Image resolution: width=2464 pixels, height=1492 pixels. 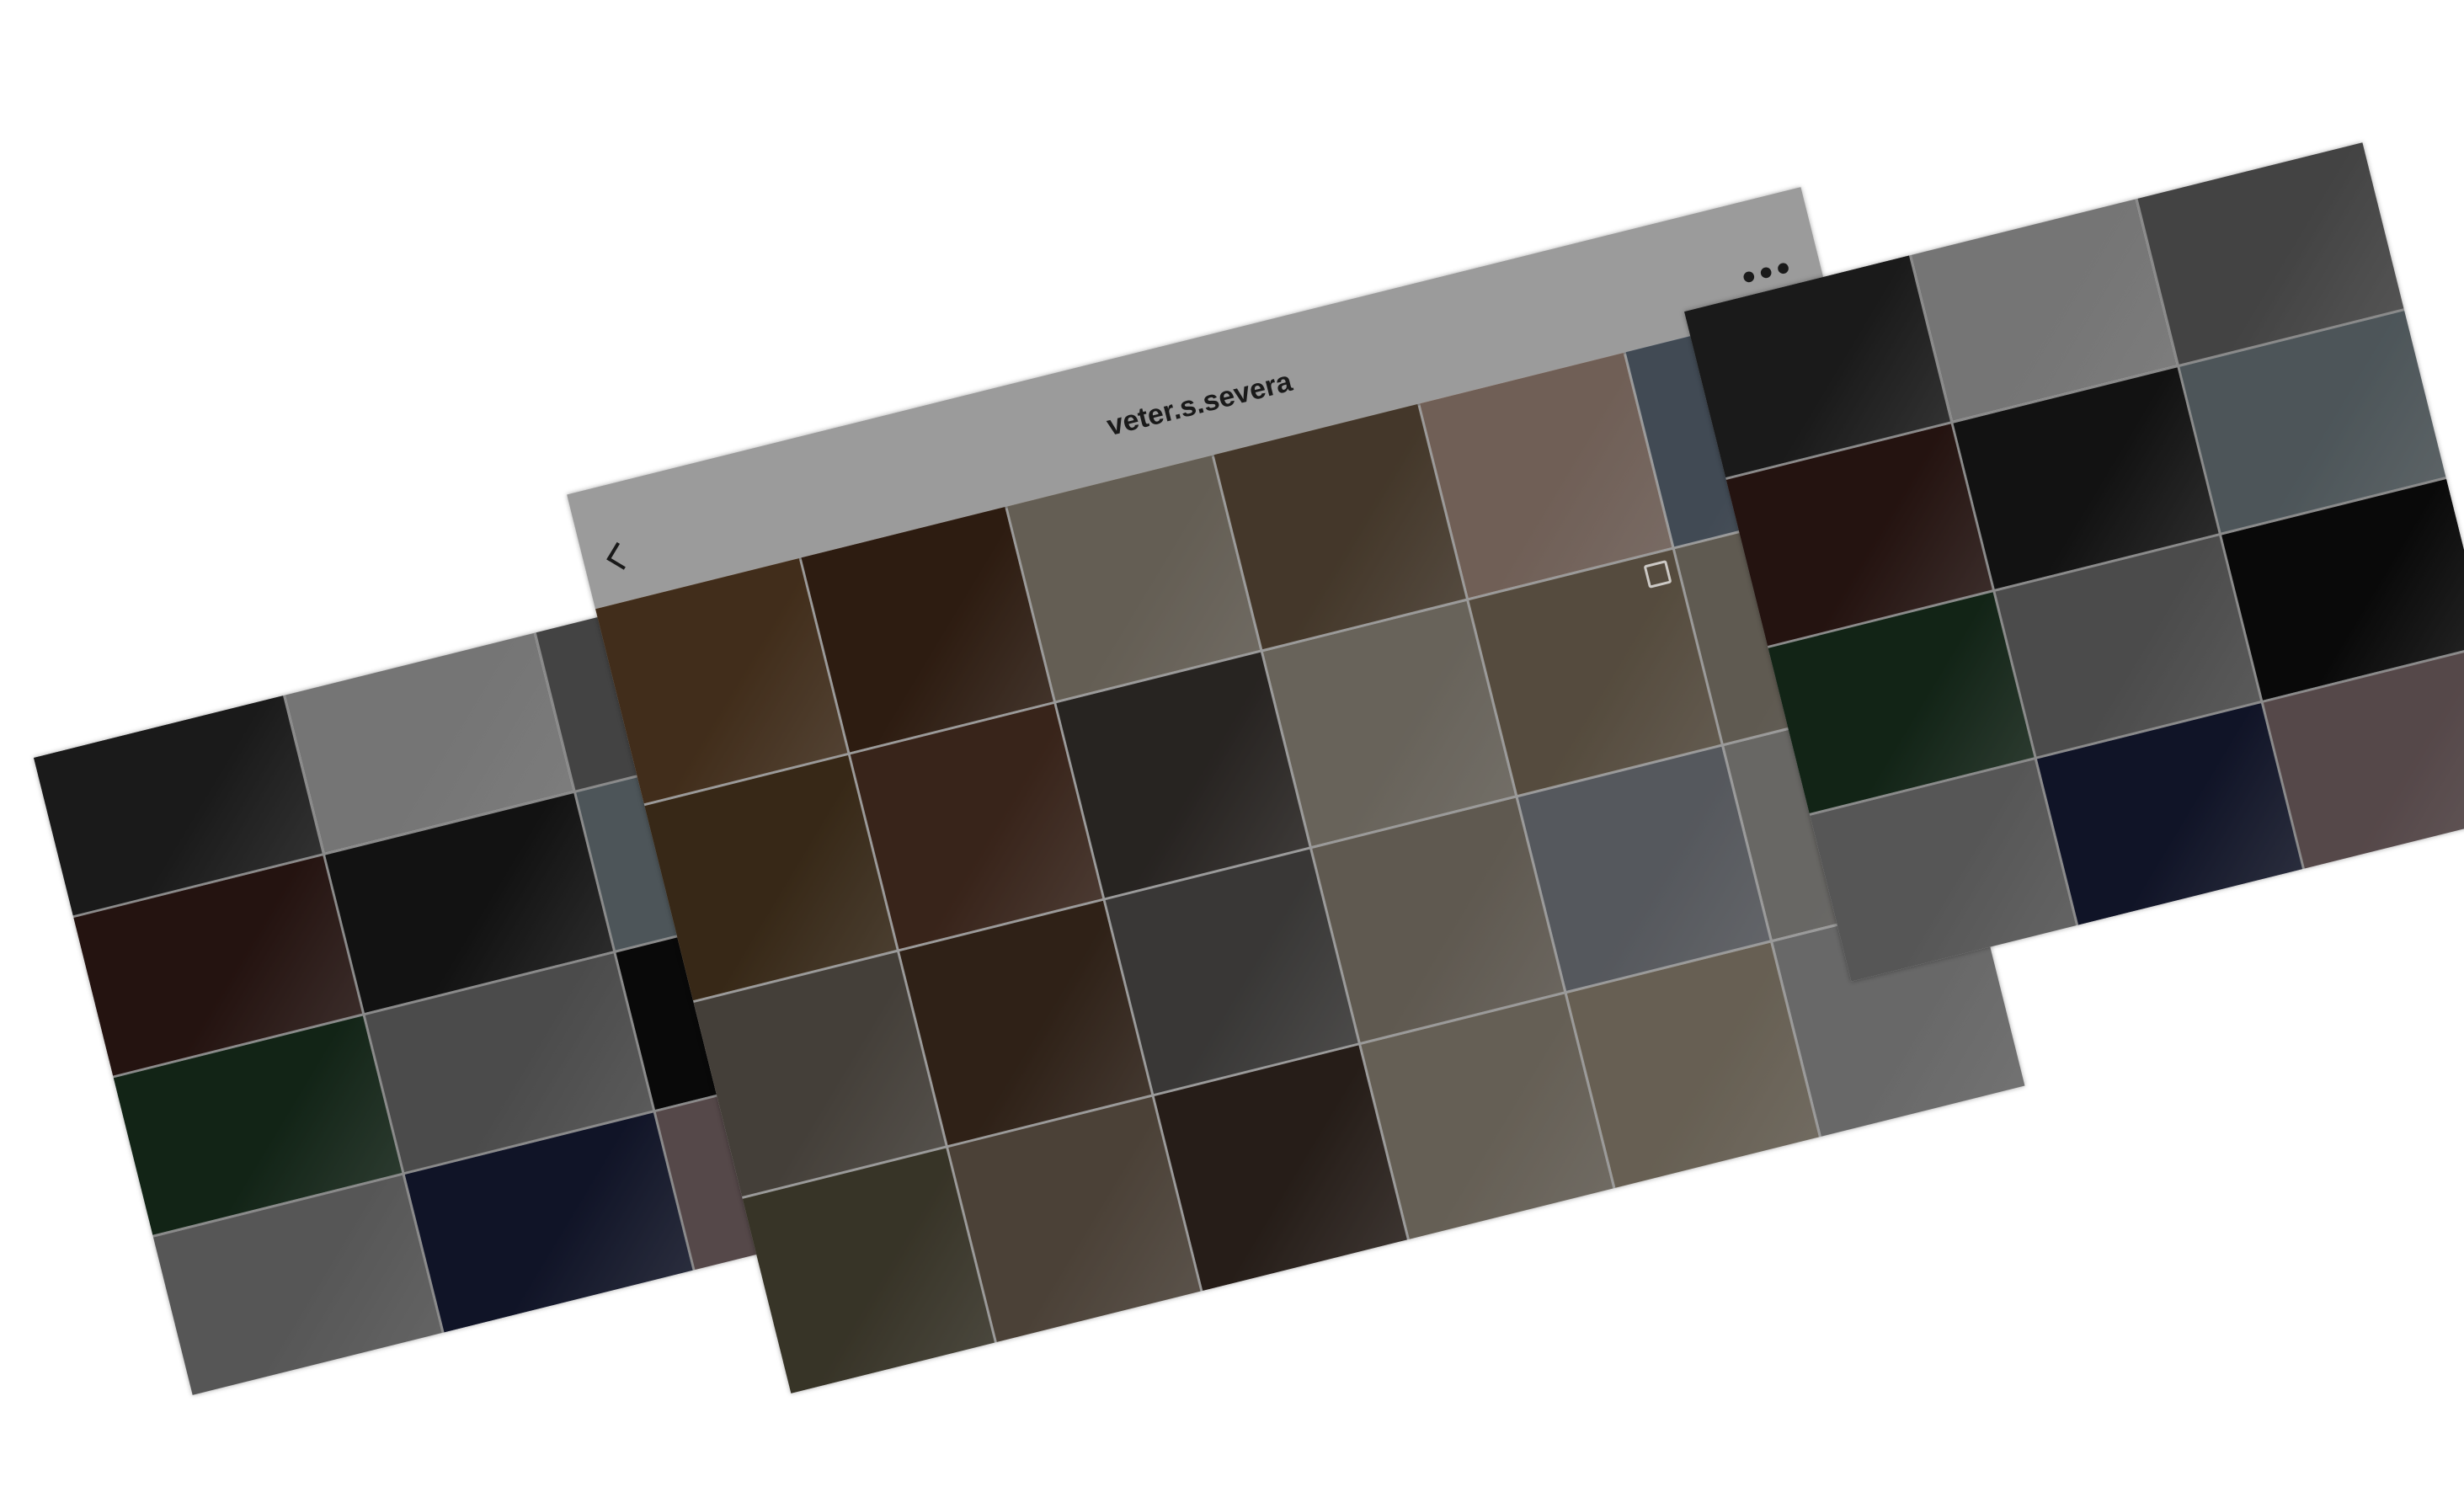 I want to click on multi-post-icon, so click(x=1657, y=574).